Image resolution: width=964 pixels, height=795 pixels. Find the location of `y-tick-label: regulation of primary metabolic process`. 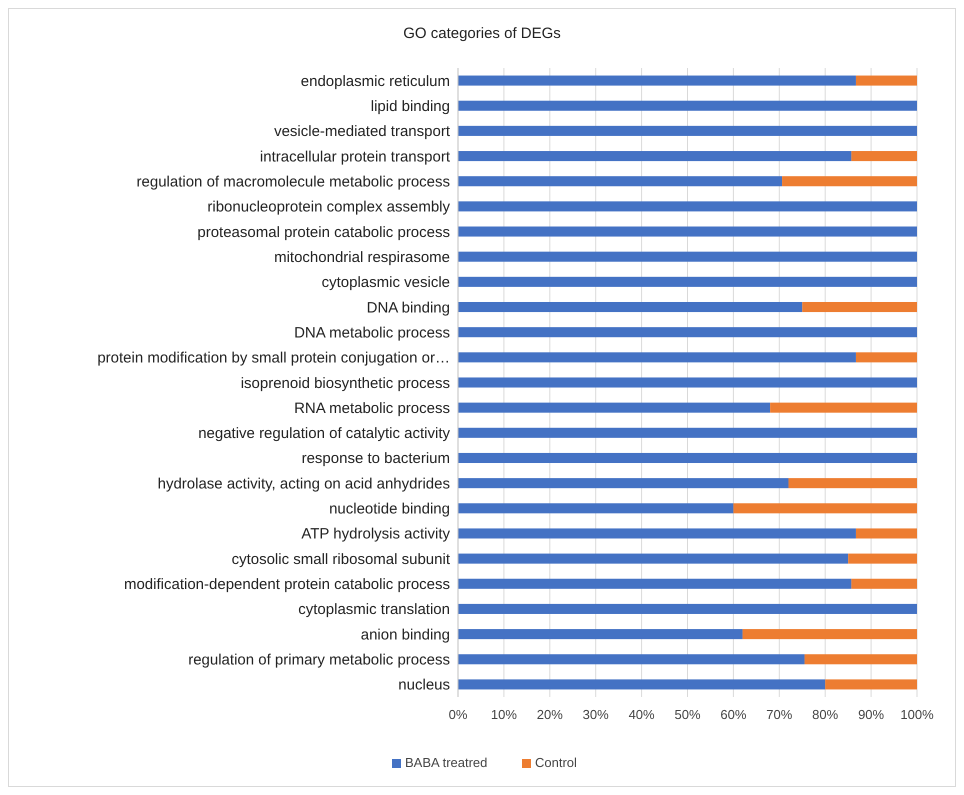

y-tick-label: regulation of primary metabolic process is located at coordinates (319, 660).